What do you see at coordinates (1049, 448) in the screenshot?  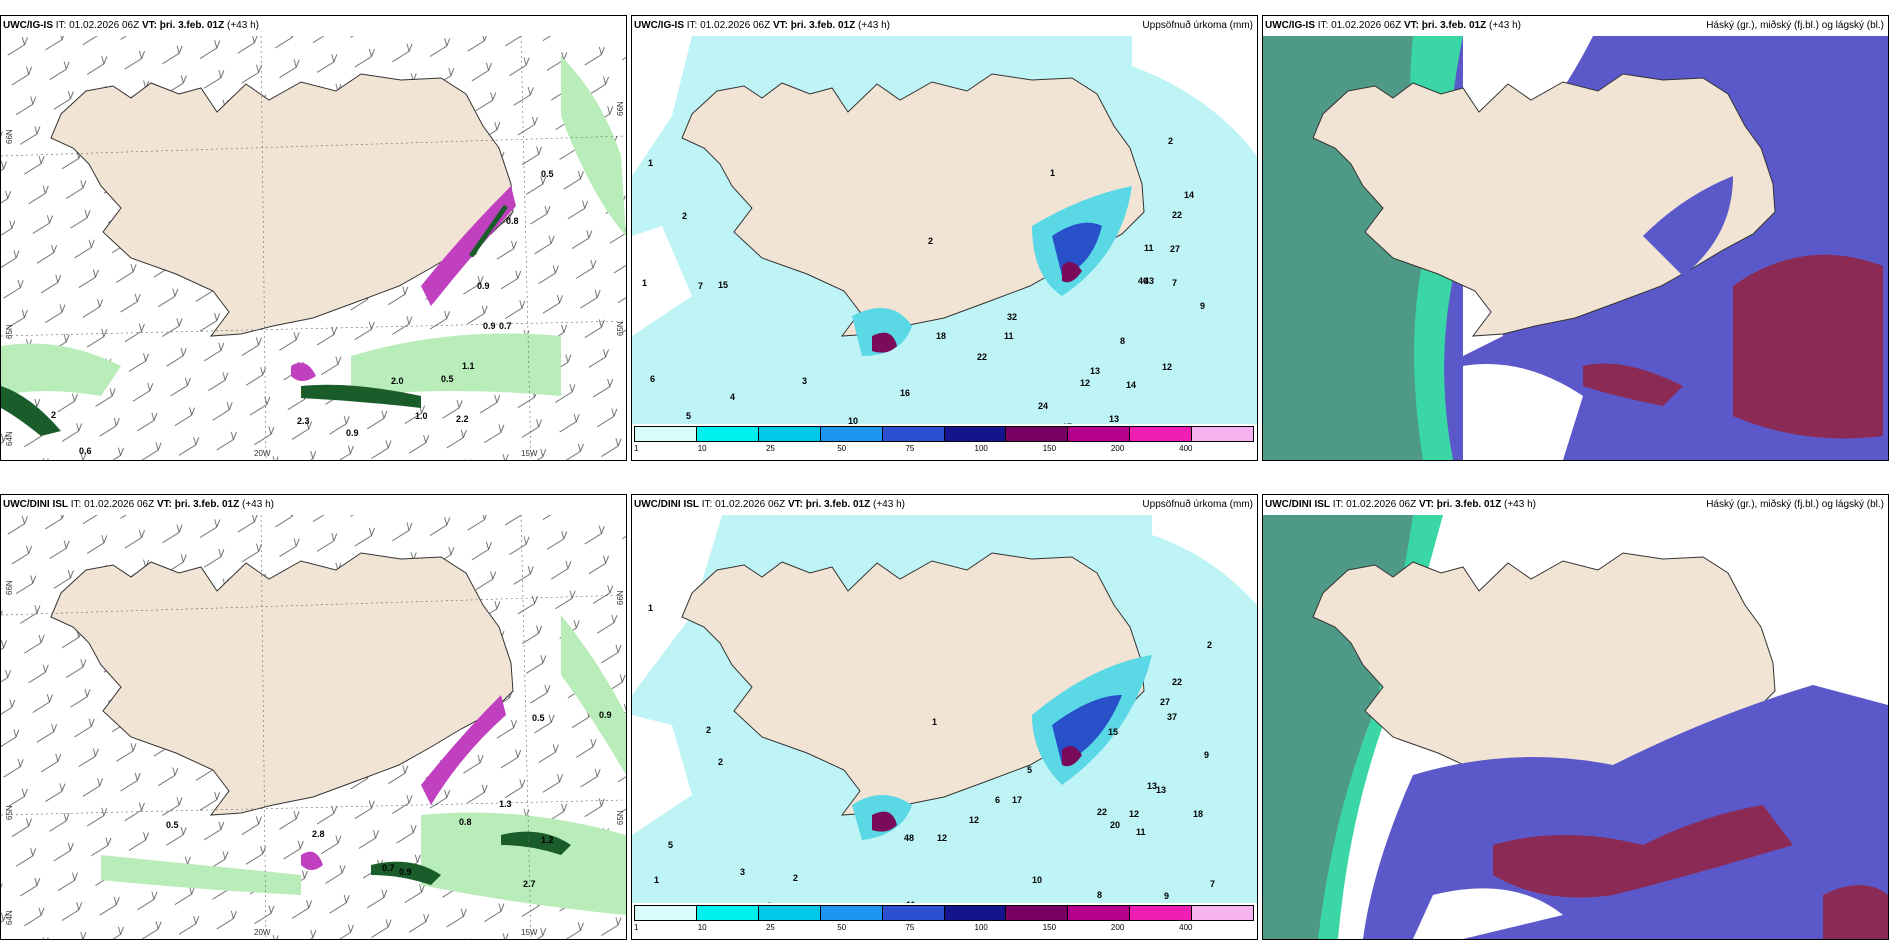 I see `colorbar-tick: 150` at bounding box center [1049, 448].